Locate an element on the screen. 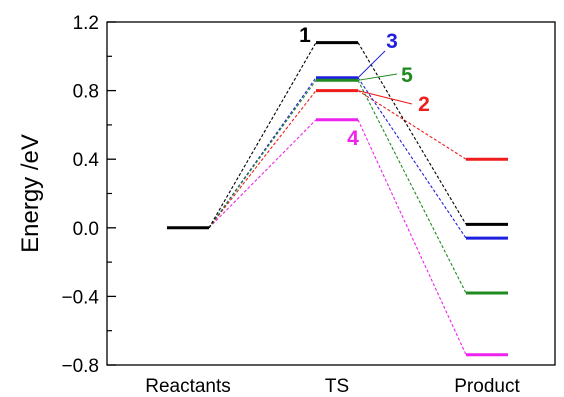  x-axis-ticks: Reactants TS Product is located at coordinates (332, 386).